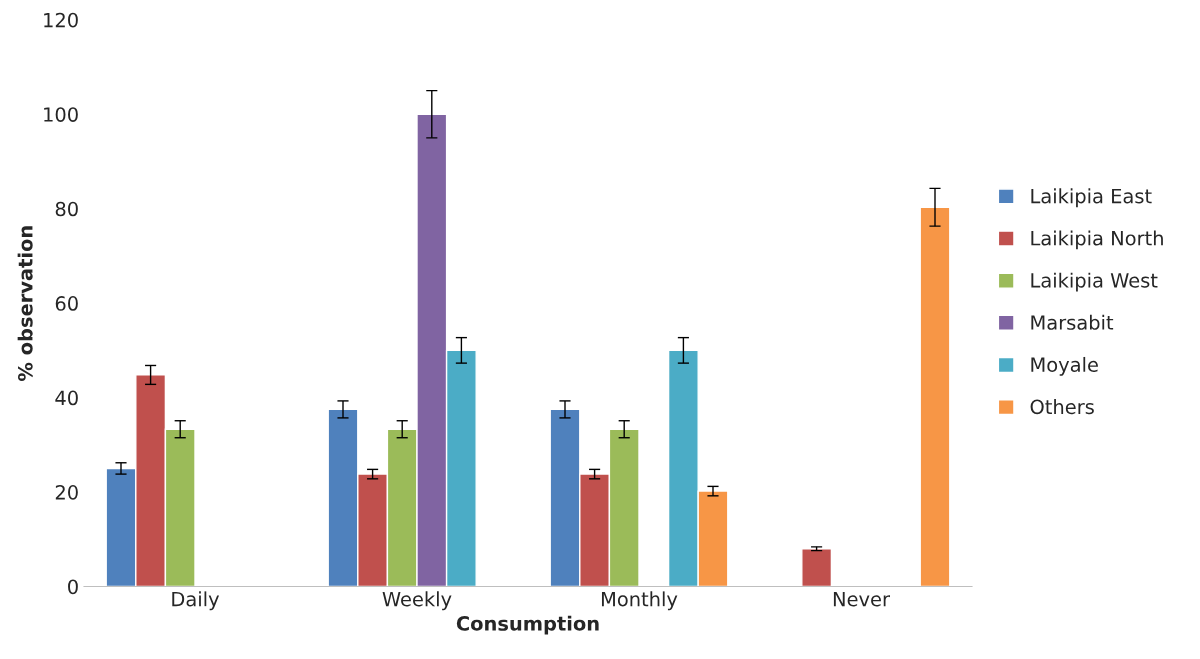  What do you see at coordinates (1062, 407) in the screenshot?
I see `legend-label: Others` at bounding box center [1062, 407].